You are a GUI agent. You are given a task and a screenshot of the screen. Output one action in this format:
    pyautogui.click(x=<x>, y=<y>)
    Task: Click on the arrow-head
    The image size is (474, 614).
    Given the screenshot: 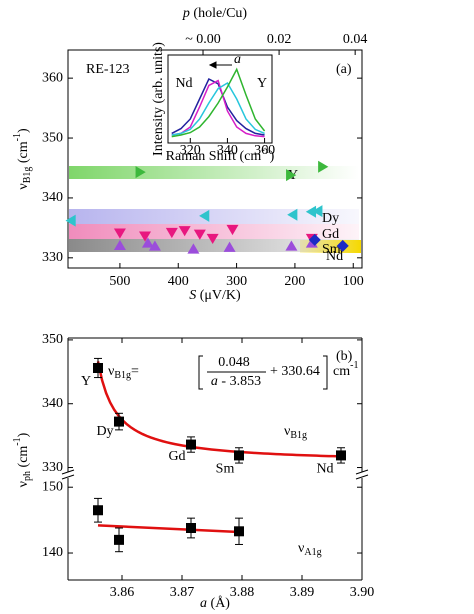 What is the action you would take?
    pyautogui.click(x=212, y=65)
    